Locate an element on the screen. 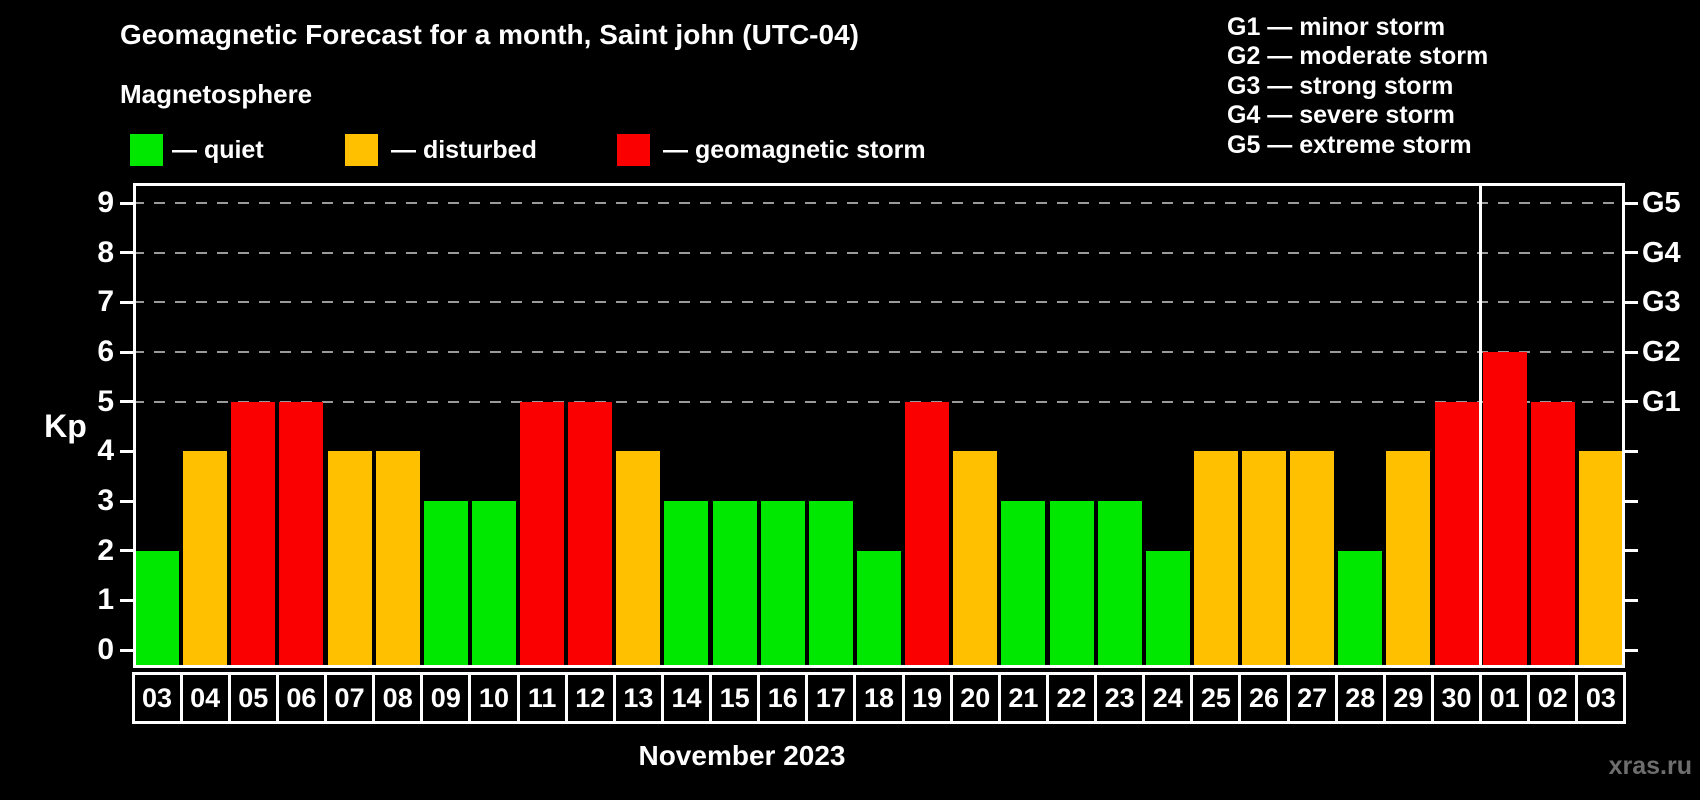 The image size is (1700, 800). legend-swatch-disturbed-icon is located at coordinates (361, 150).